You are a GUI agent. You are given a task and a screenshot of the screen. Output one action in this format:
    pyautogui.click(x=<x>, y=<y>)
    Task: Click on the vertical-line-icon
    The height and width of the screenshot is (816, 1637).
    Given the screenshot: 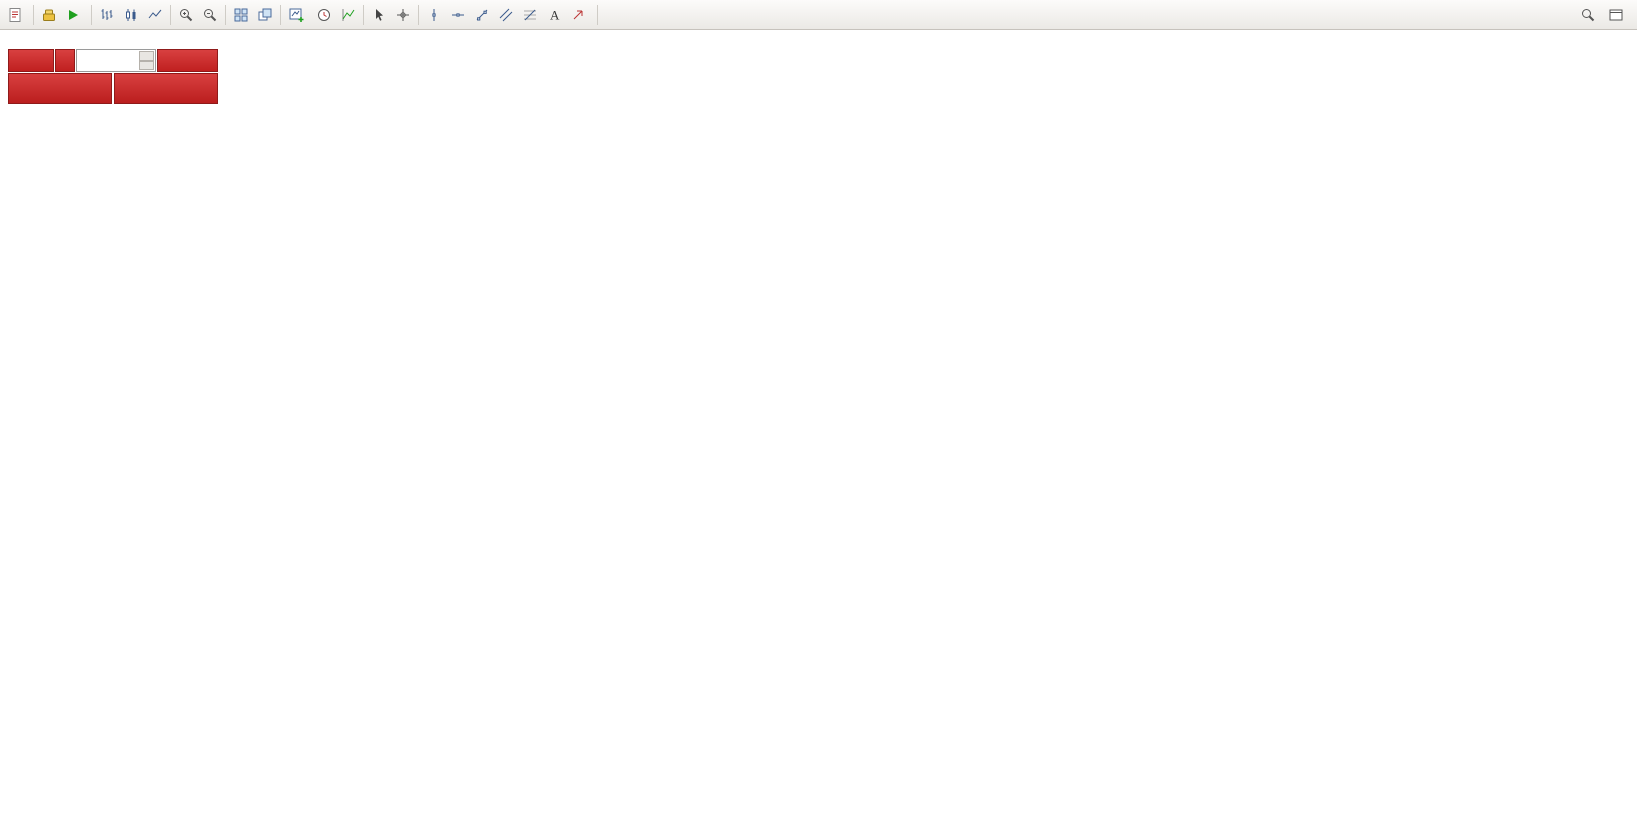 What is the action you would take?
    pyautogui.click(x=434, y=14)
    